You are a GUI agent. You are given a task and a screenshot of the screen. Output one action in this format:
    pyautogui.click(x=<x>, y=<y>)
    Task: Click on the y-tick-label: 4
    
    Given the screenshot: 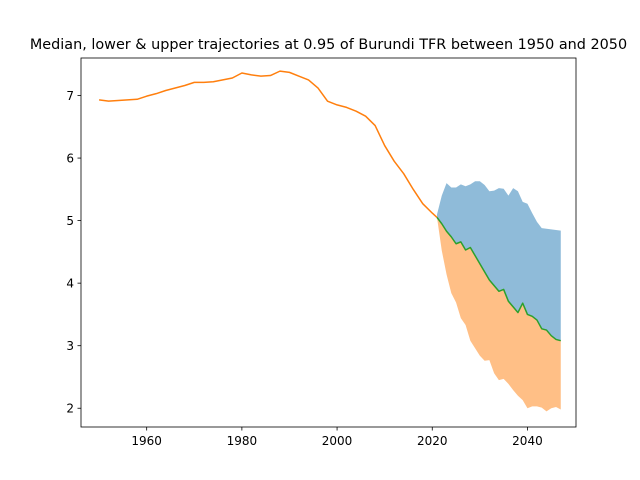 What is the action you would take?
    pyautogui.click(x=70, y=283)
    